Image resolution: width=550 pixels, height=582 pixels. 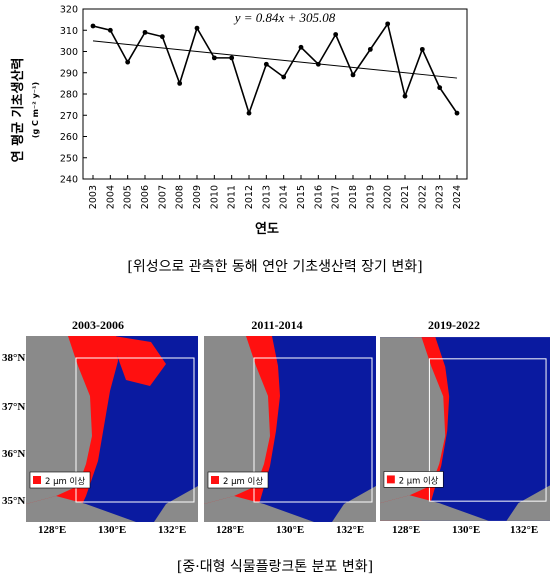 What do you see at coordinates (524, 530) in the screenshot?
I see `lon-label-132e-p3: 132°E` at bounding box center [524, 530].